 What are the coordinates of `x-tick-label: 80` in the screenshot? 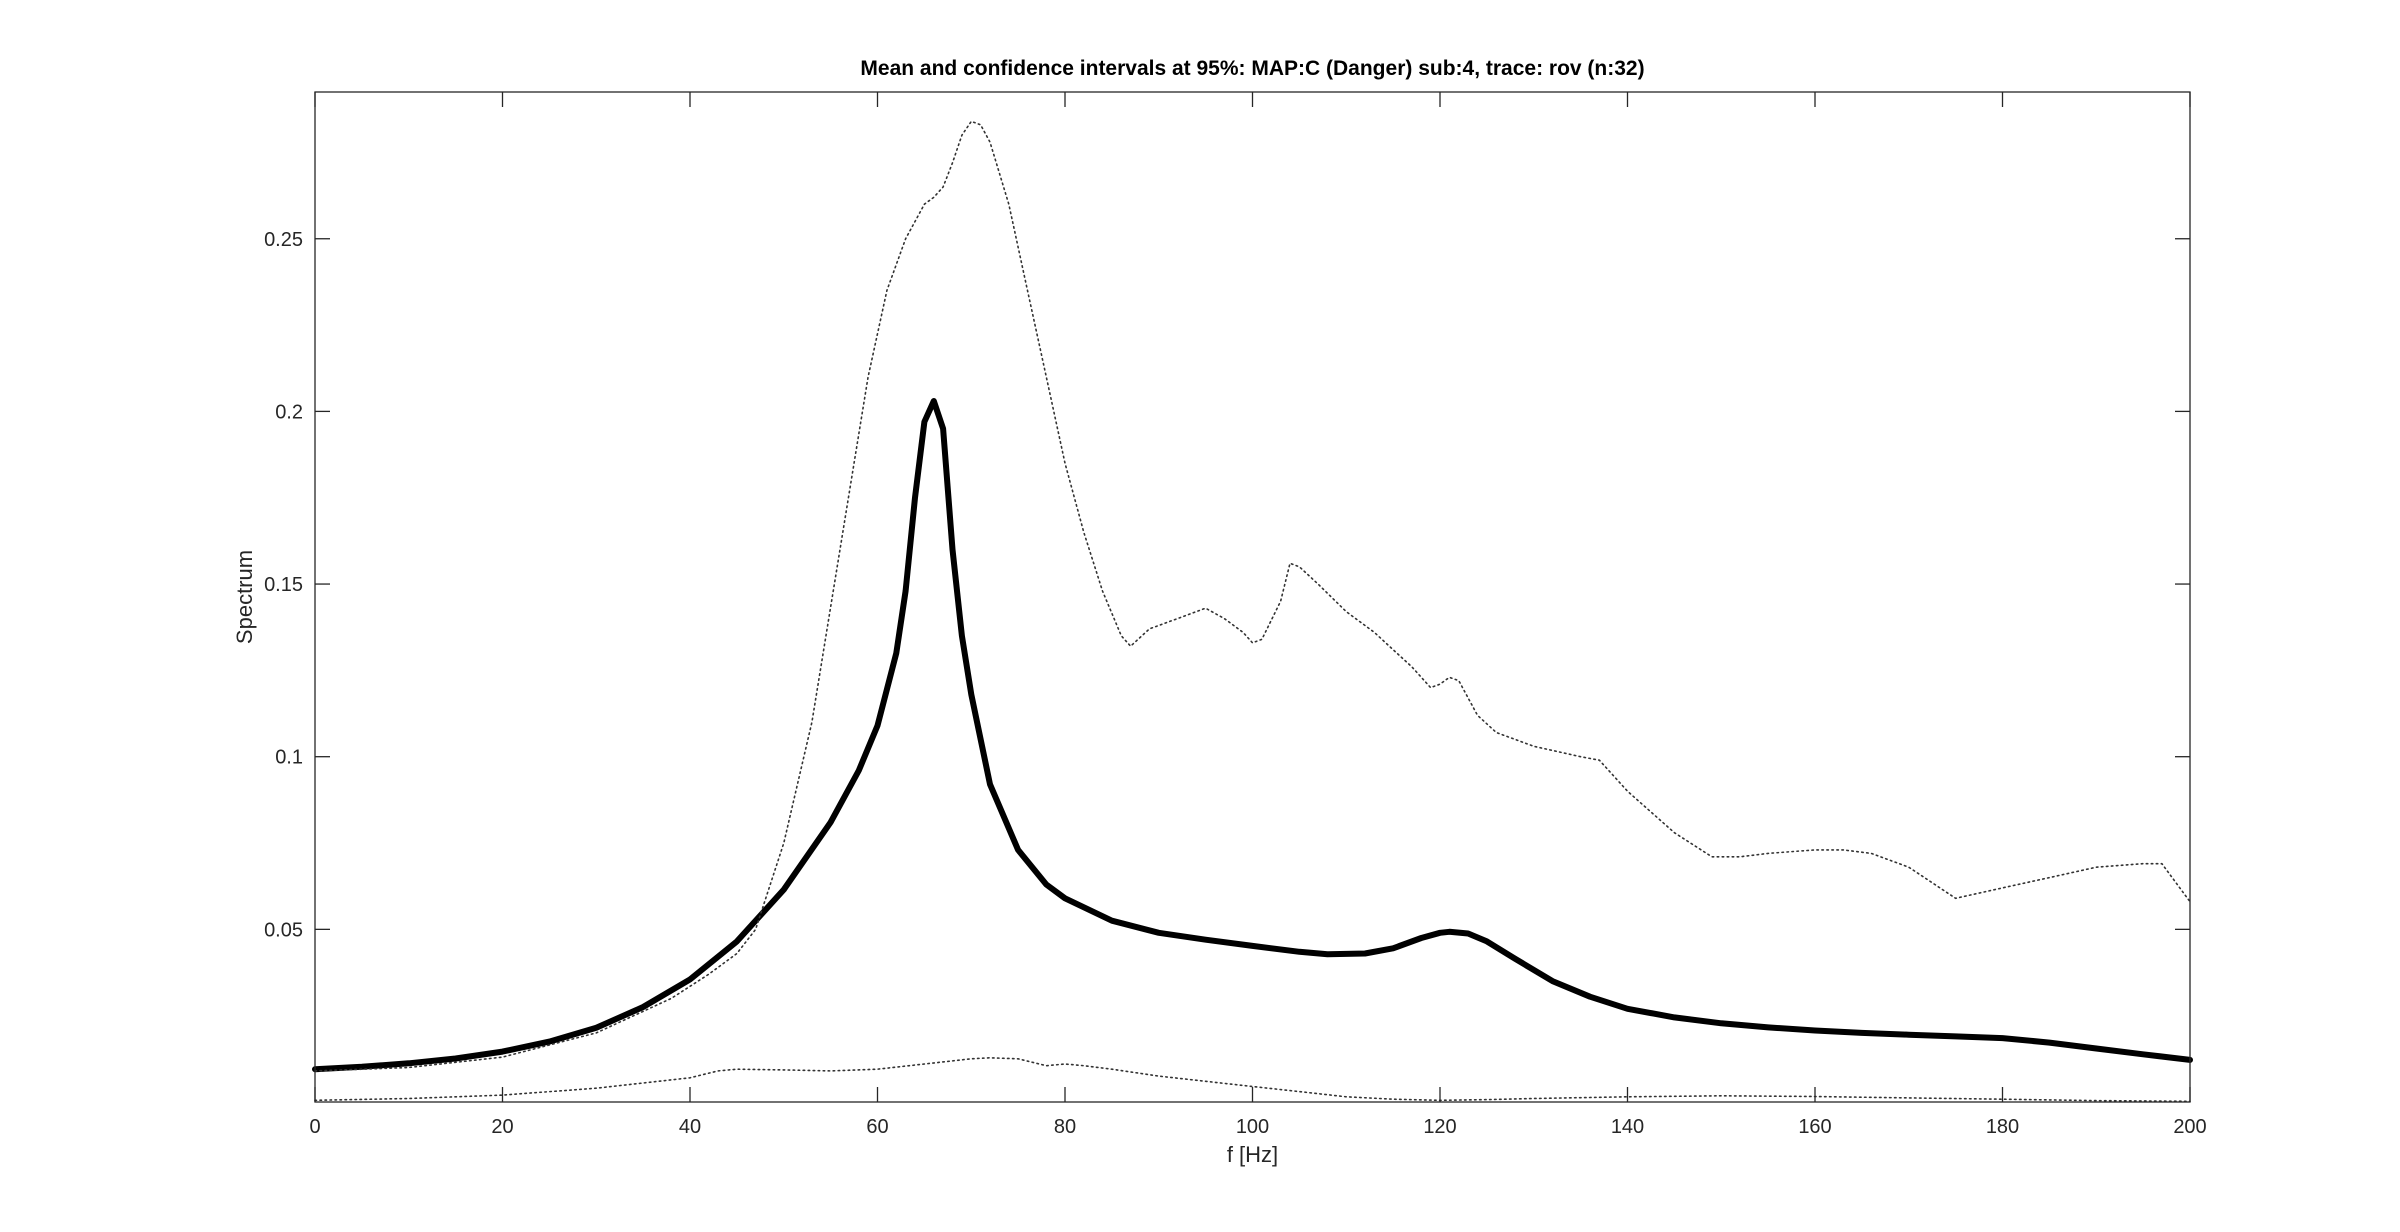 It's located at (1065, 1127).